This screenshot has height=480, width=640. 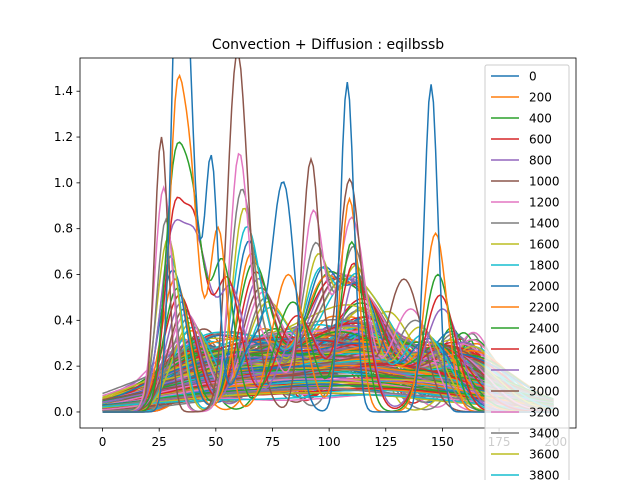 I want to click on x-tick-label: 50, so click(x=215, y=442).